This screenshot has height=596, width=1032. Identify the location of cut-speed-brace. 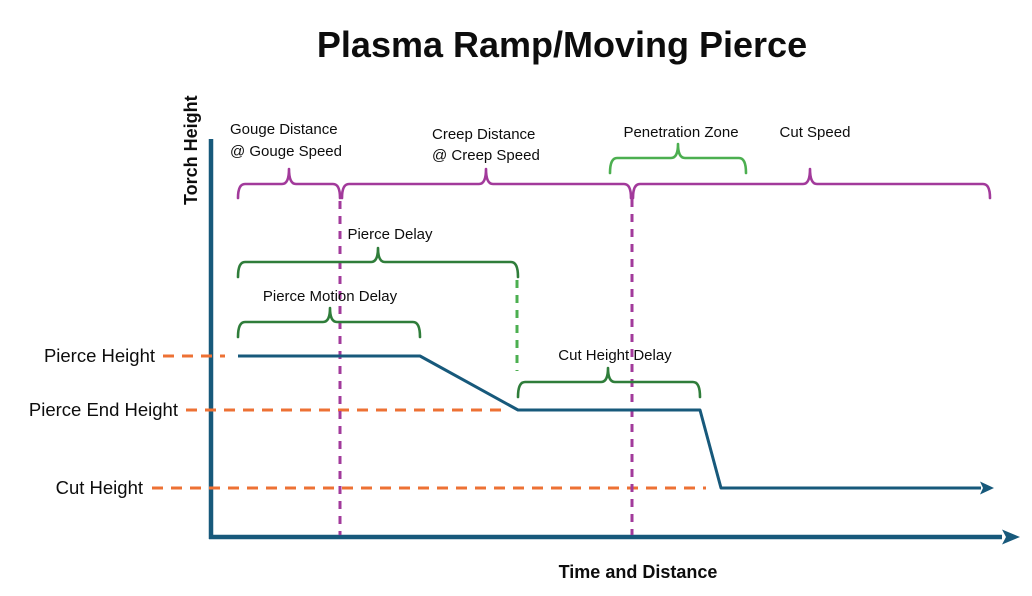
(811, 183).